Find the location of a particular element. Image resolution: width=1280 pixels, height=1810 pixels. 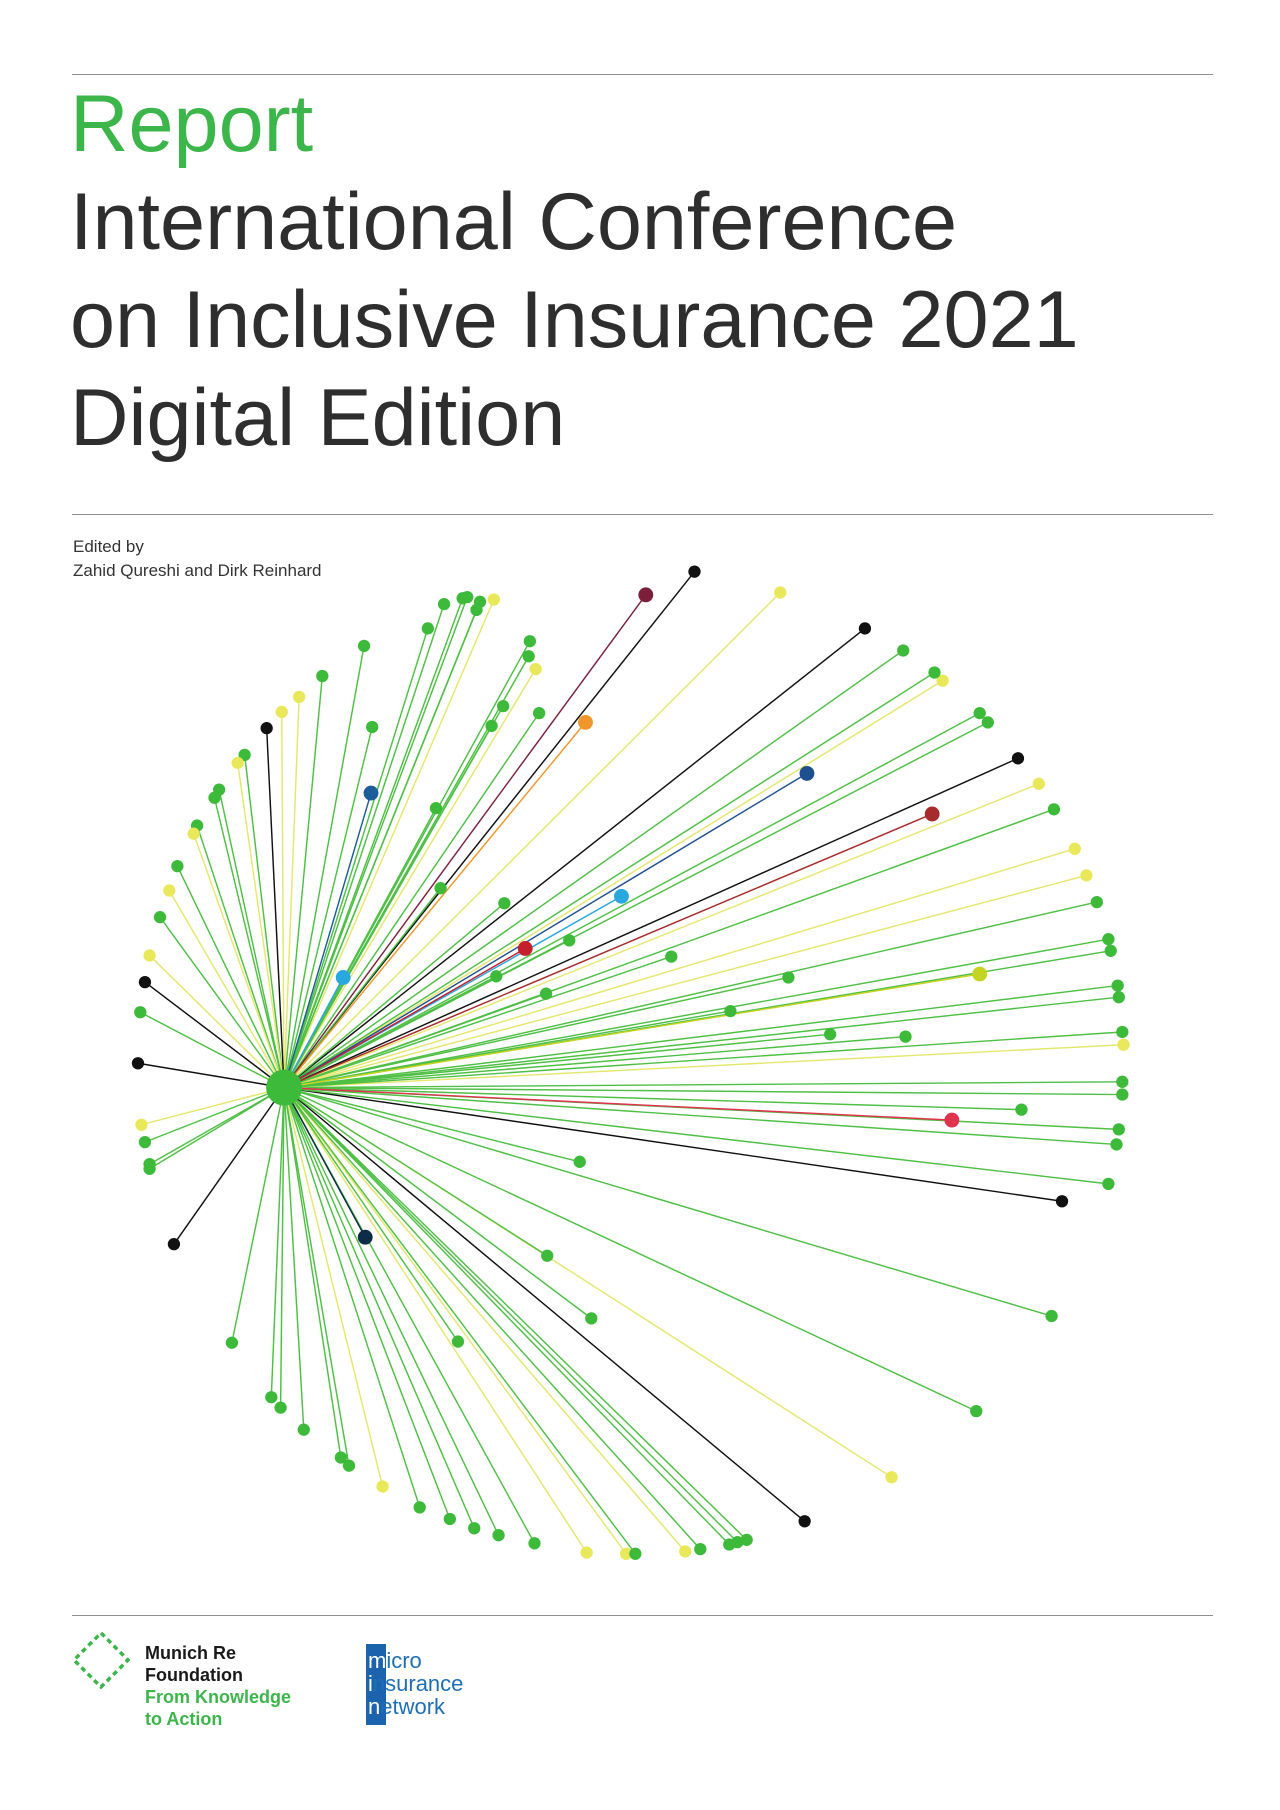

microinsurance-network-logo: micro insurance network is located at coordinates (415, 1683).